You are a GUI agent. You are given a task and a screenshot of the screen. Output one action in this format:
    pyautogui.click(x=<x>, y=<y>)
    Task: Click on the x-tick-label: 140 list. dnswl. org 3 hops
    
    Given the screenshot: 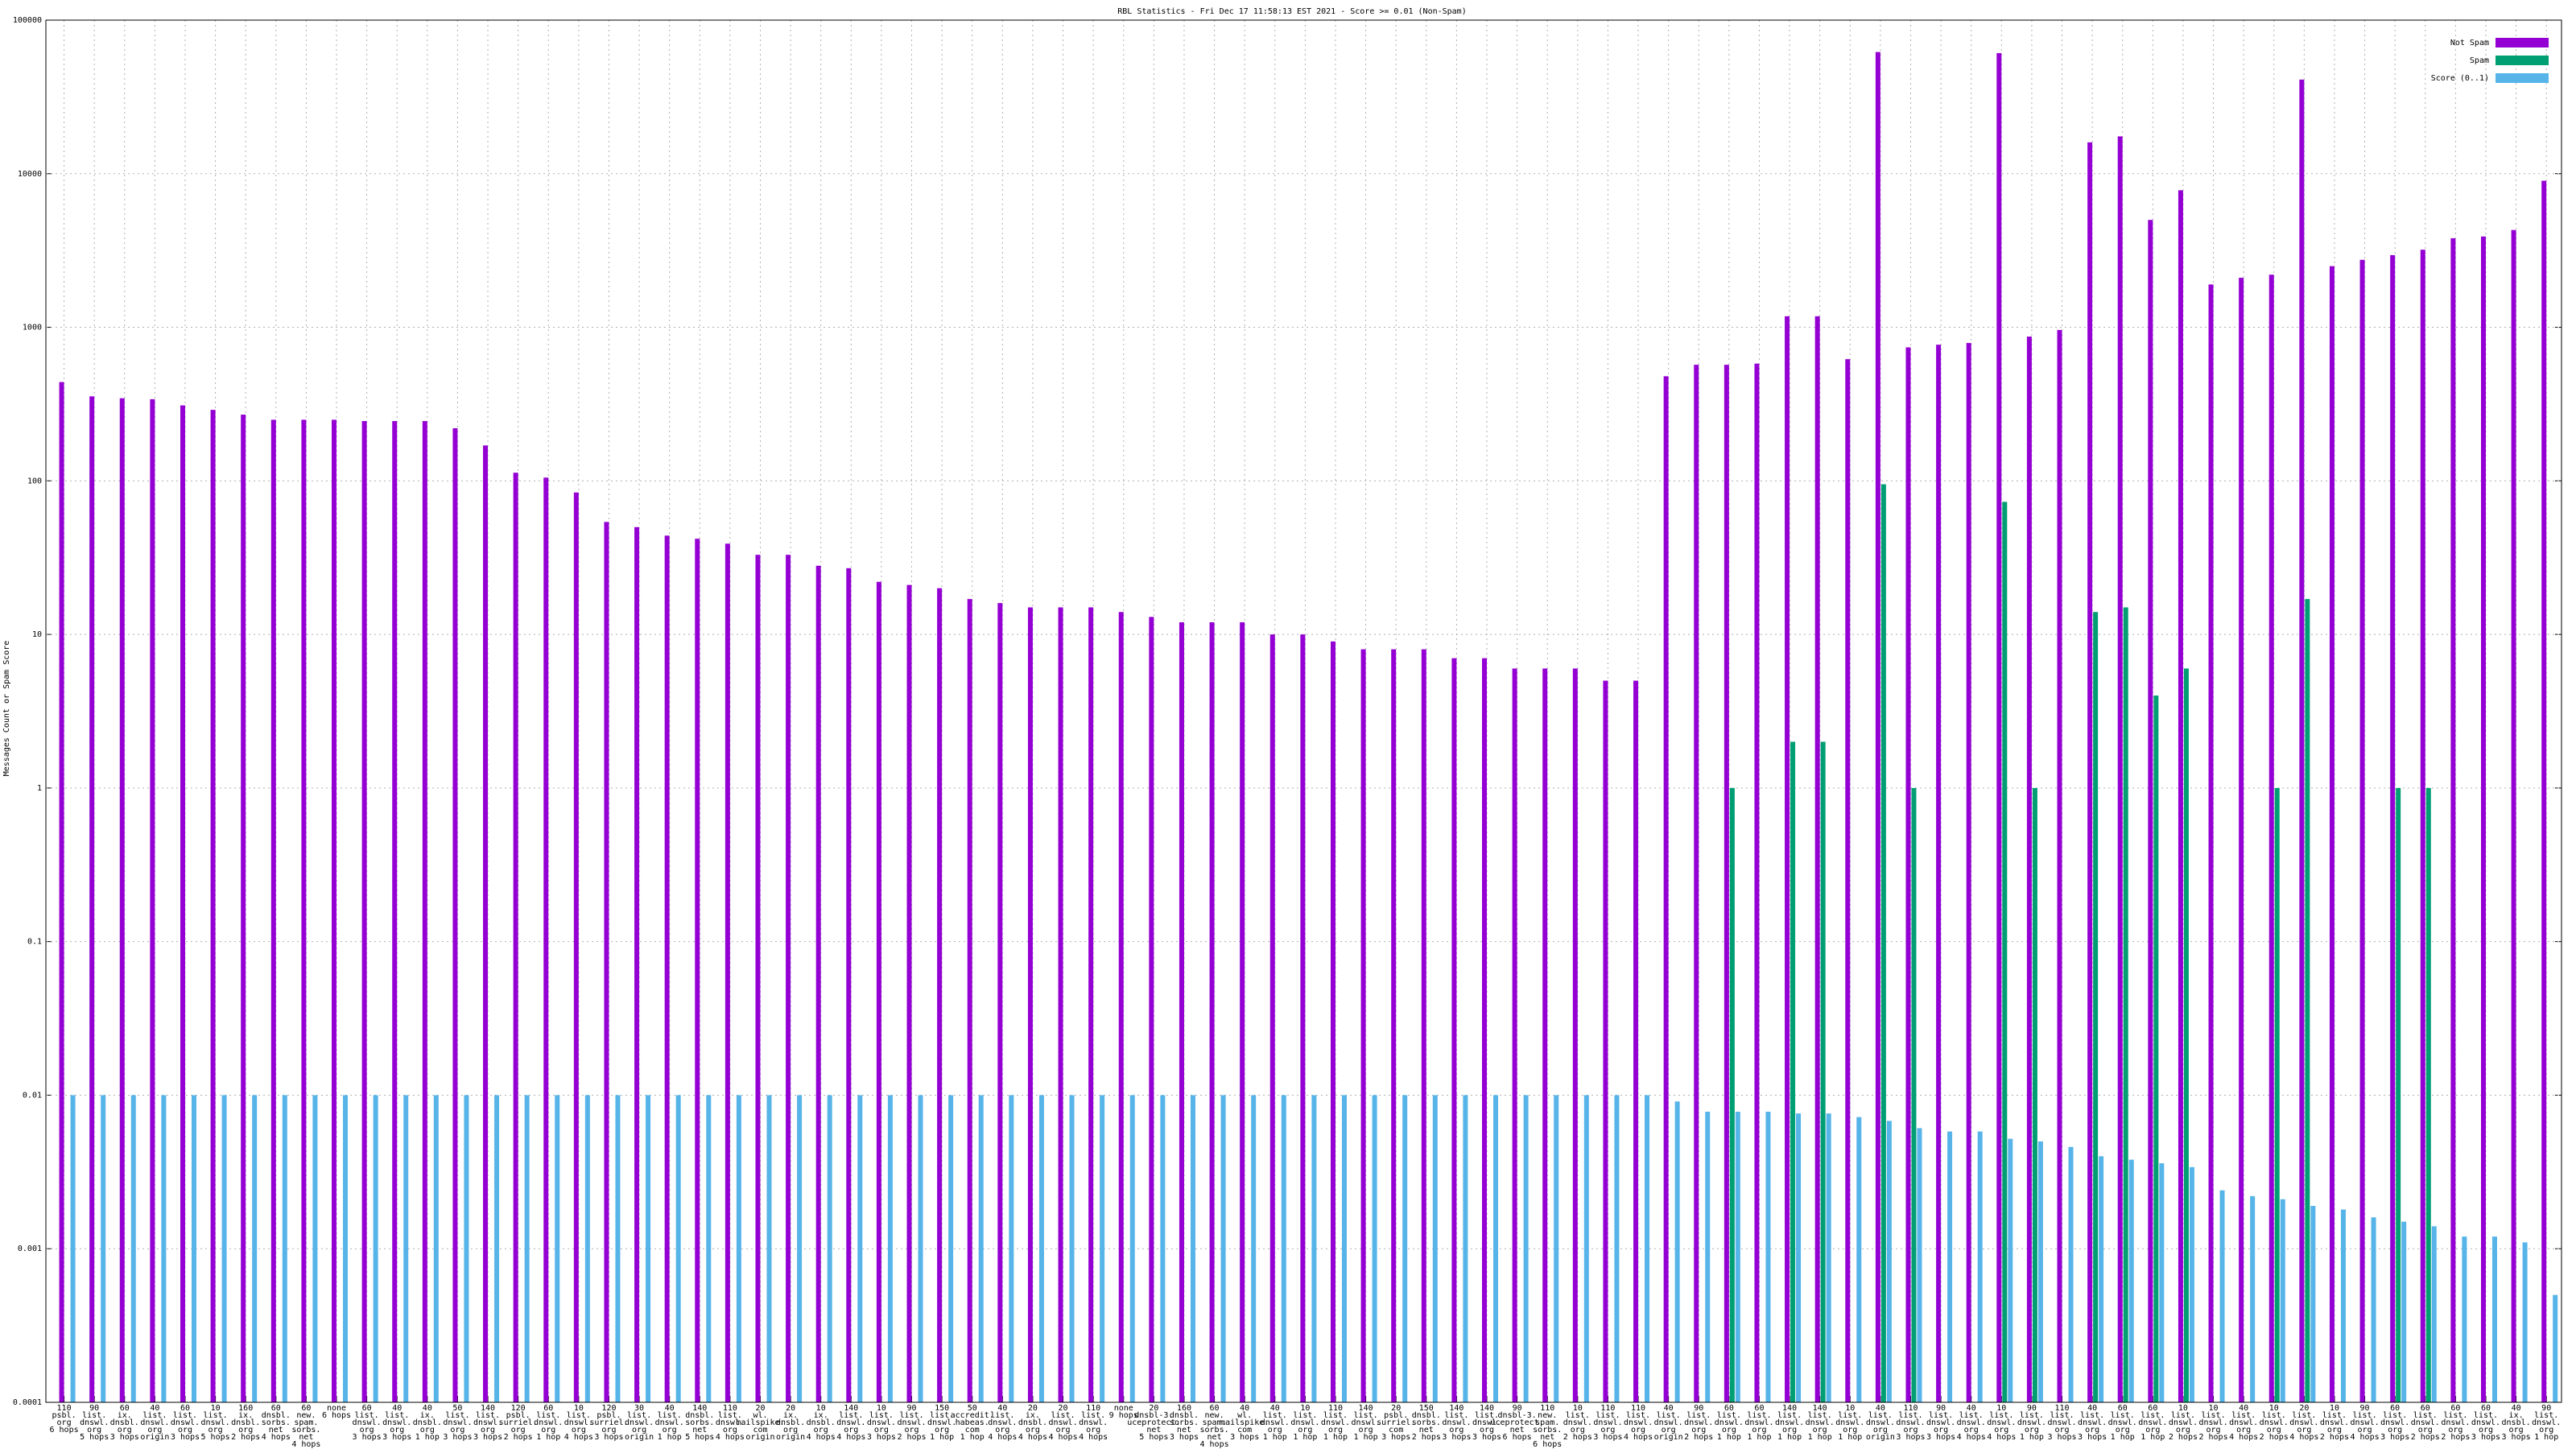 What is the action you would take?
    pyautogui.click(x=1456, y=1423)
    